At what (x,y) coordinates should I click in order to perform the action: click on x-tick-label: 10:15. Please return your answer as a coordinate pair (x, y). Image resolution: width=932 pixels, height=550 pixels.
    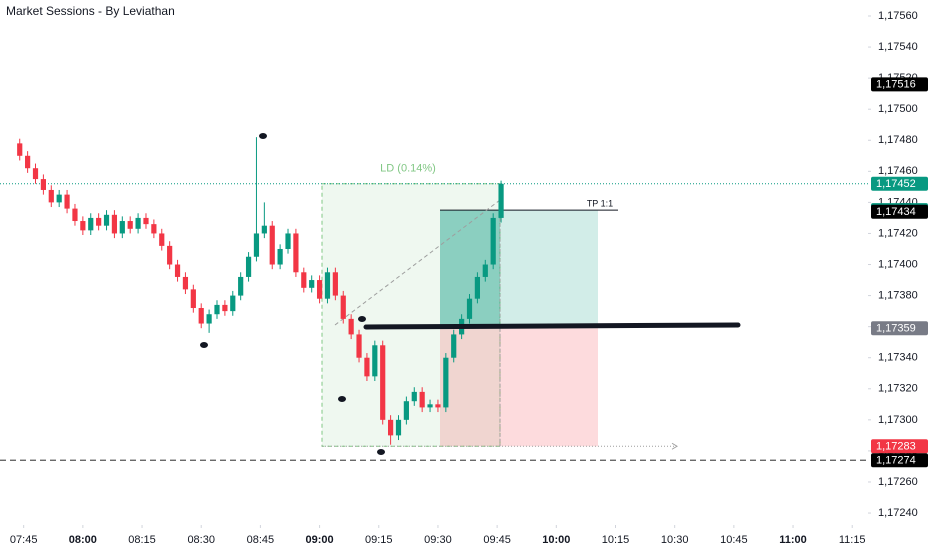
    Looking at the image, I should click on (616, 540).